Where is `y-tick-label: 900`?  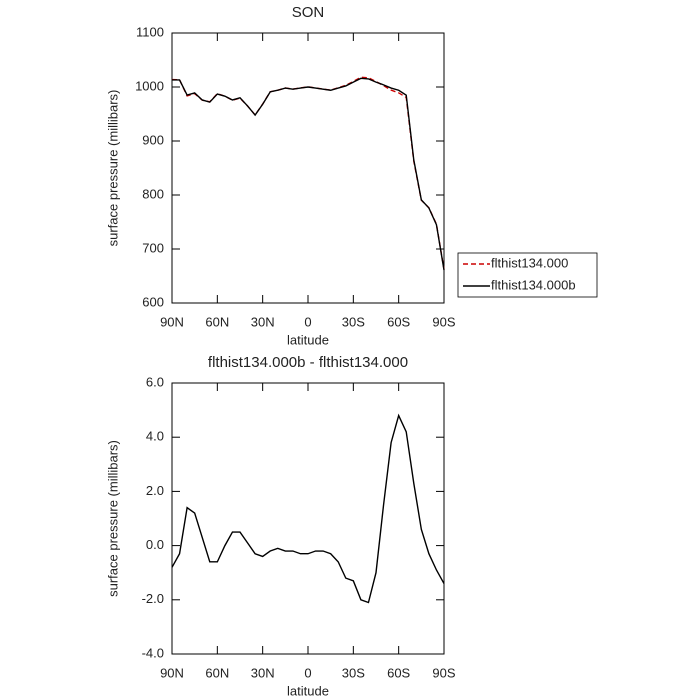 y-tick-label: 900 is located at coordinates (153, 139).